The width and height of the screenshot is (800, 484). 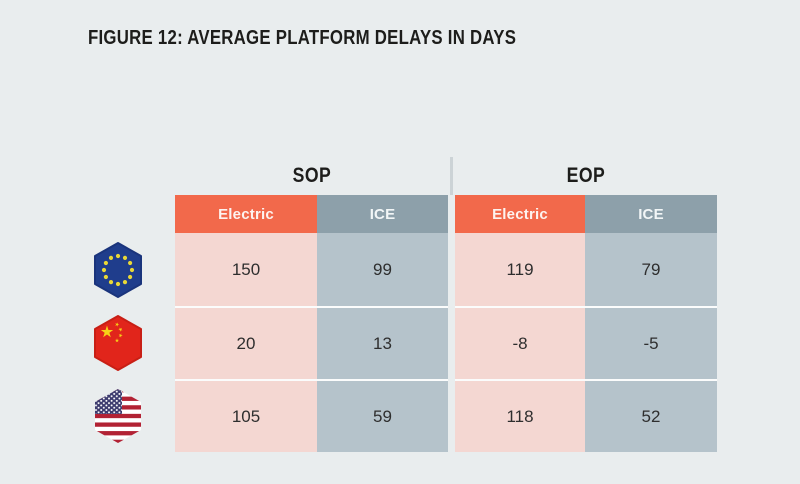 What do you see at coordinates (118, 416) in the screenshot?
I see `usa-flag-icon` at bounding box center [118, 416].